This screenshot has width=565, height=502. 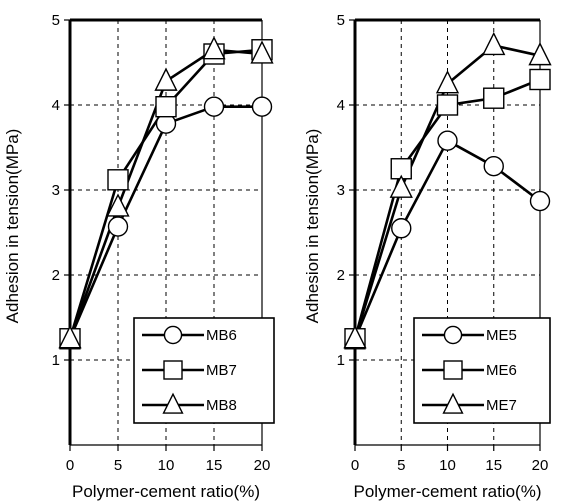 What do you see at coordinates (221, 335) in the screenshot?
I see `legend-label-mb6: MB6` at bounding box center [221, 335].